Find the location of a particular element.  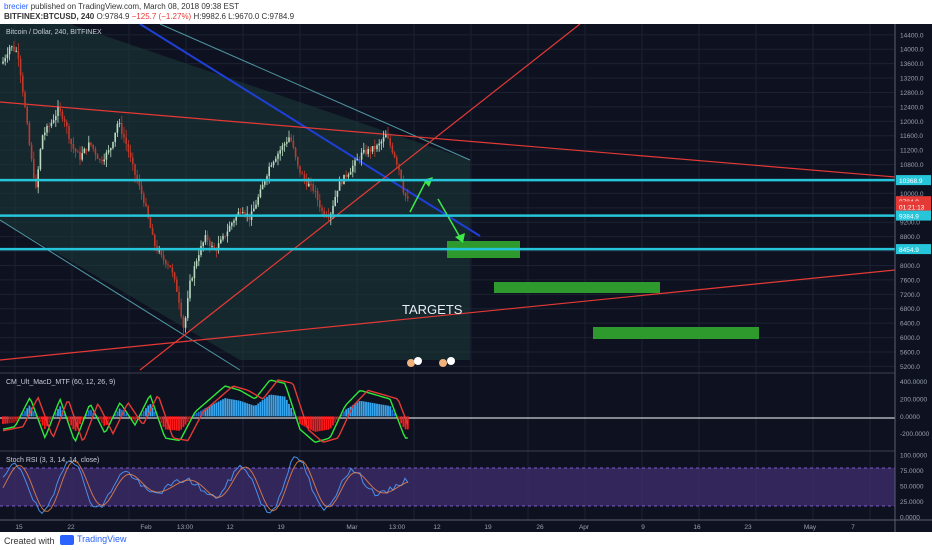

footer: Created with TradingView is located at coordinates (466, 541).